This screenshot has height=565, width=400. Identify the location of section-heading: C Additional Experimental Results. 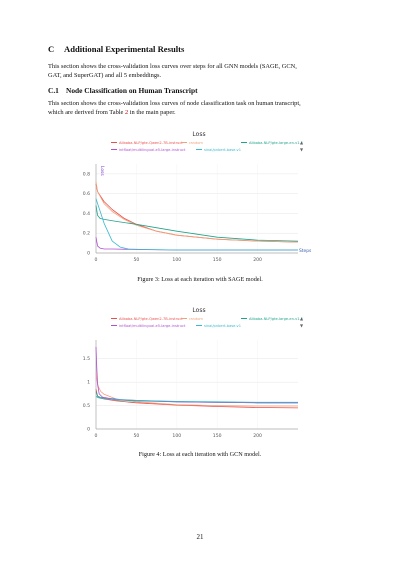
(116, 49).